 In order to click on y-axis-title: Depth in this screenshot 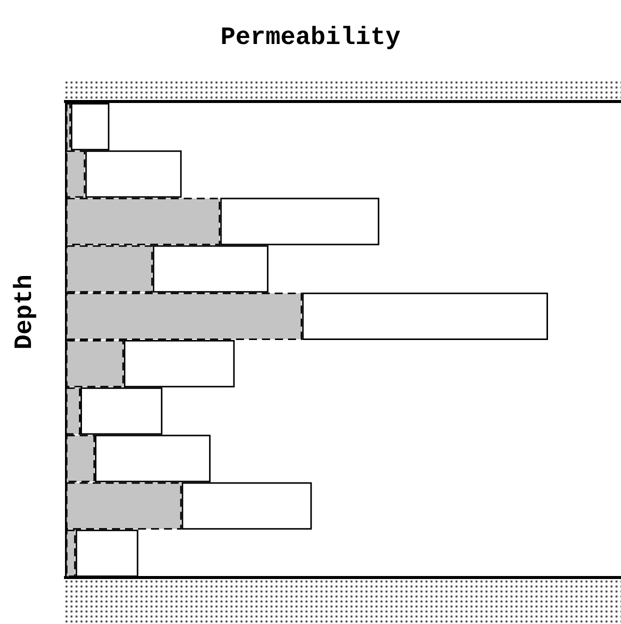, I will do `click(24, 312)`.